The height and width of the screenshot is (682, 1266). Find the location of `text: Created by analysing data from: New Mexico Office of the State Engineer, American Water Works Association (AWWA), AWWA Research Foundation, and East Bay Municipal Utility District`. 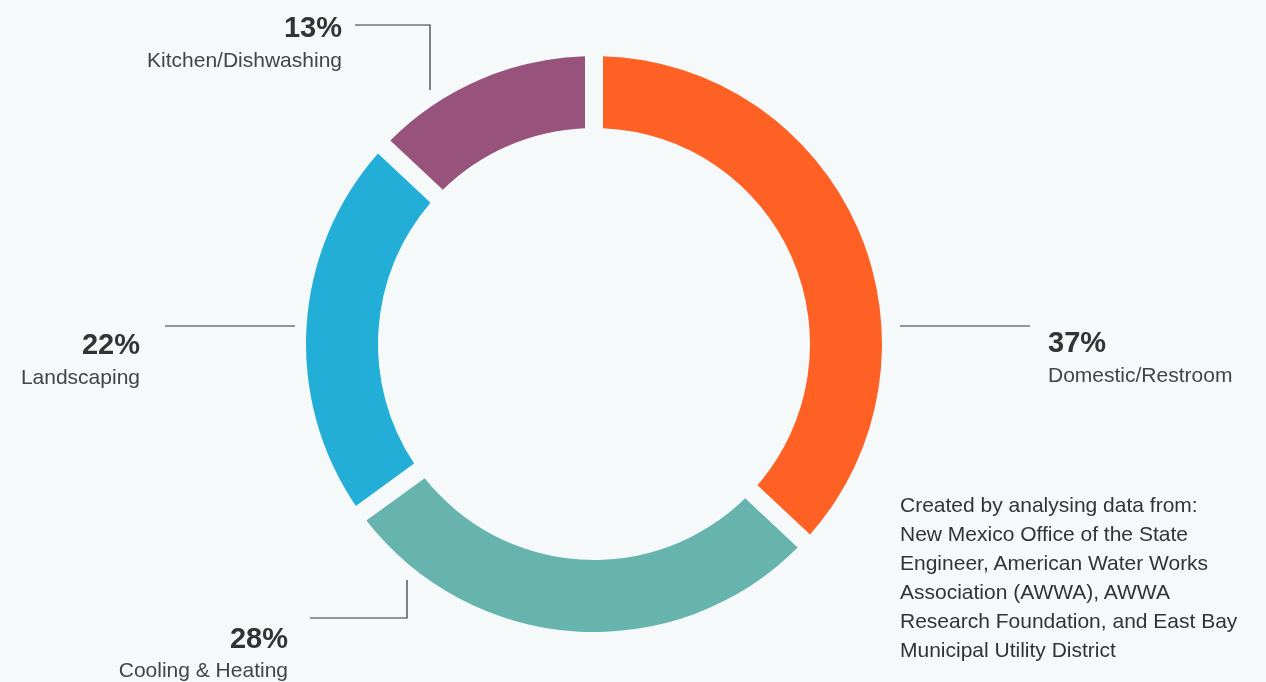

text: Created by analysing data from: New Mexico Office of the State Engineer, American Water Works Association (AWWA), AWWA Research Foundation, and East Bay Municipal Utility District is located at coordinates (1069, 577).